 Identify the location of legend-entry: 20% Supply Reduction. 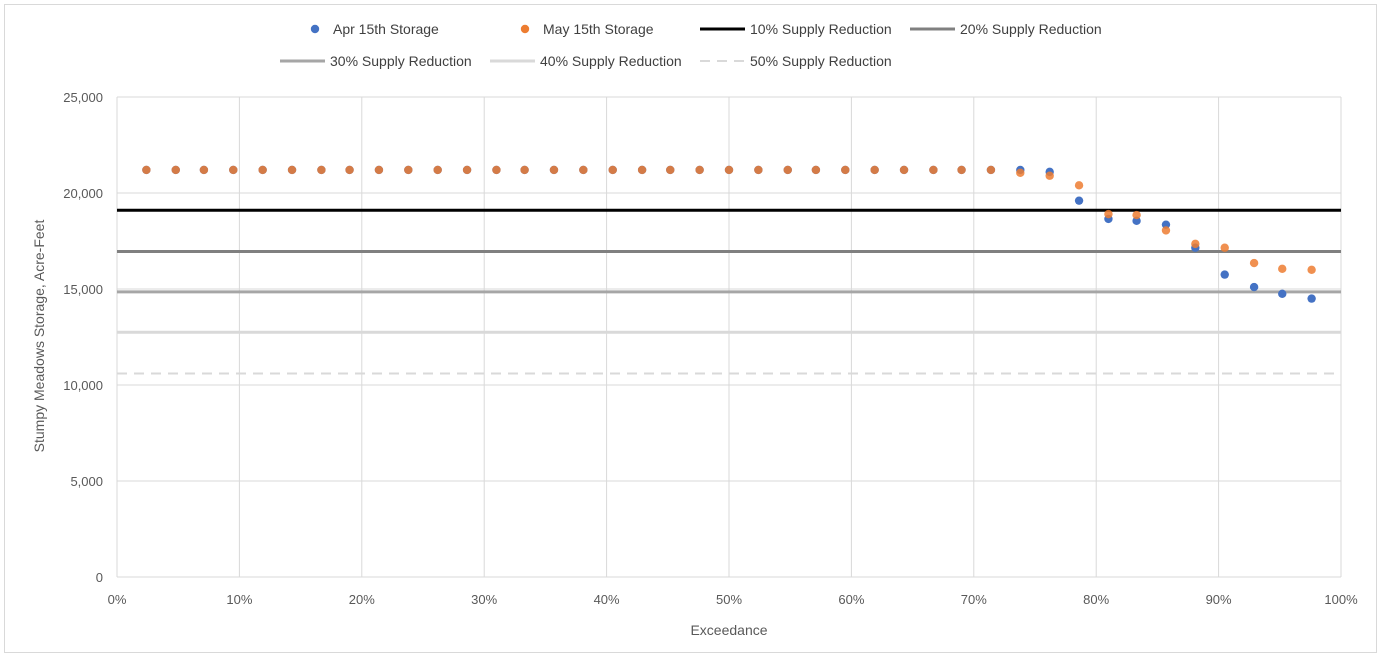
(1006, 29).